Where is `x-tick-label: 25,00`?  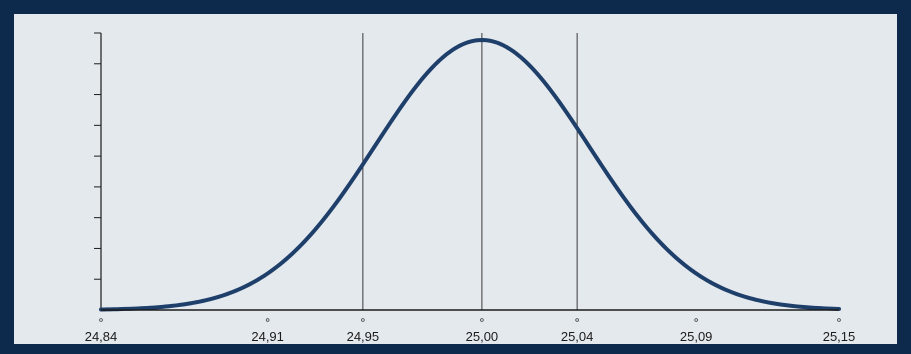
x-tick-label: 25,00 is located at coordinates (482, 336).